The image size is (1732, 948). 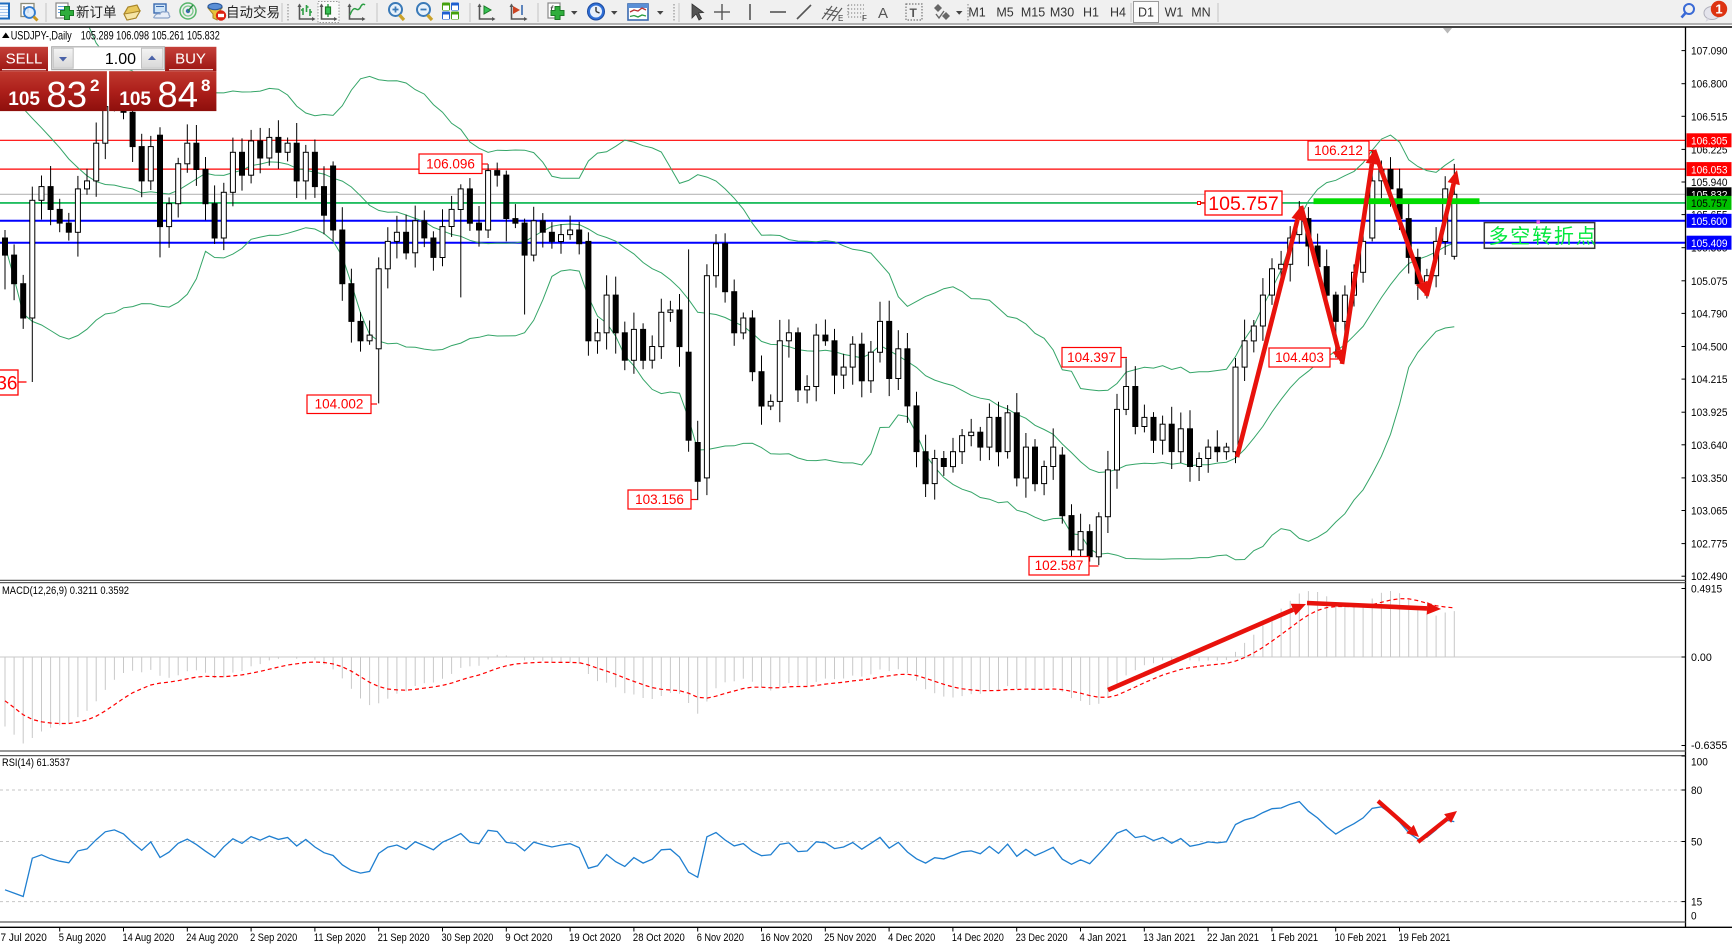 I want to click on svg-text: 19 Oct 2020, so click(x=595, y=938).